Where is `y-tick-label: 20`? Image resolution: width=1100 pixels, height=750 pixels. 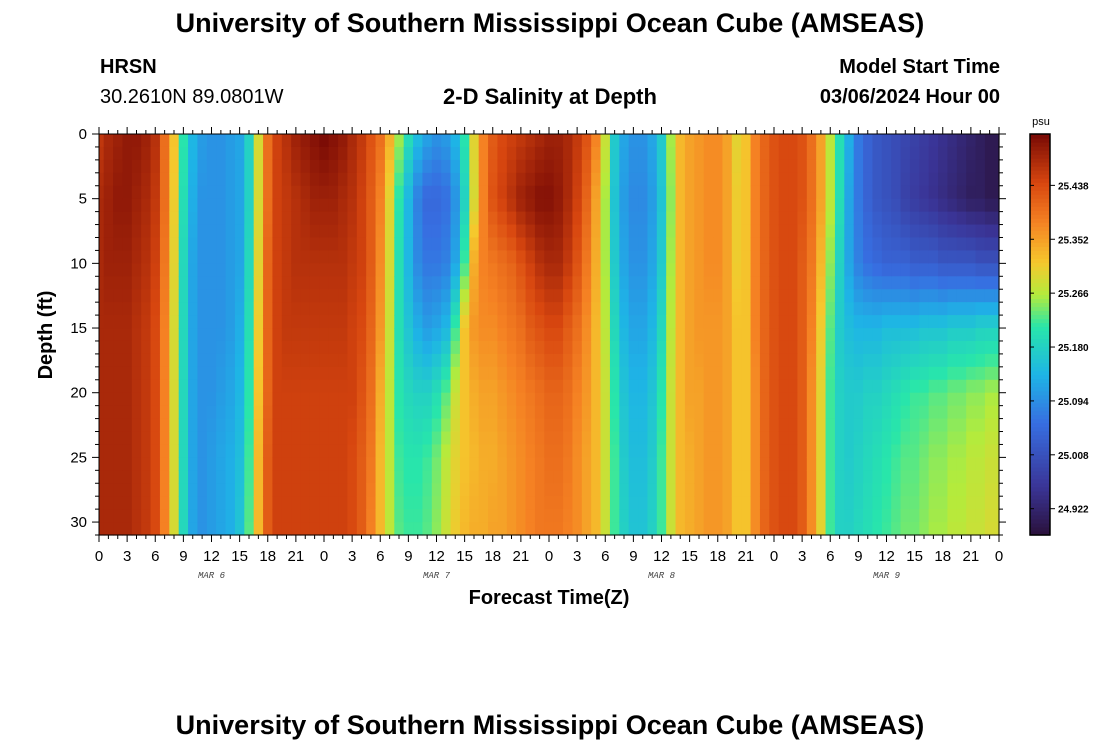 y-tick-label: 20 is located at coordinates (78, 393).